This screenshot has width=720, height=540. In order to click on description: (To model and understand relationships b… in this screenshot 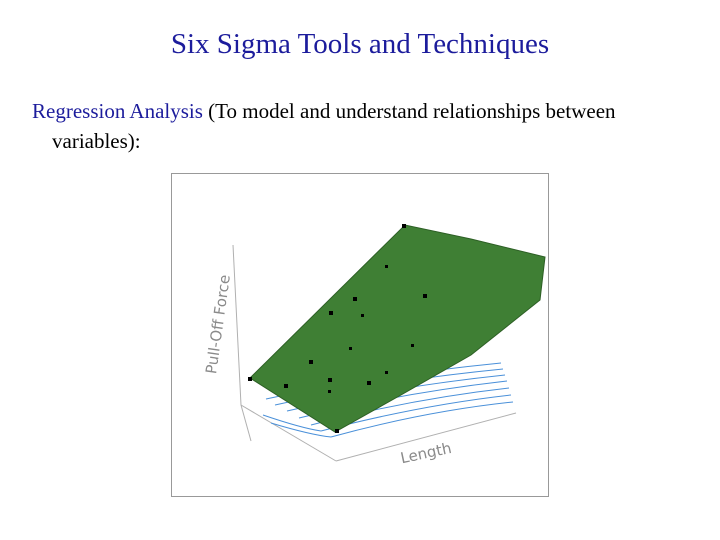, I will do `click(334, 126)`.